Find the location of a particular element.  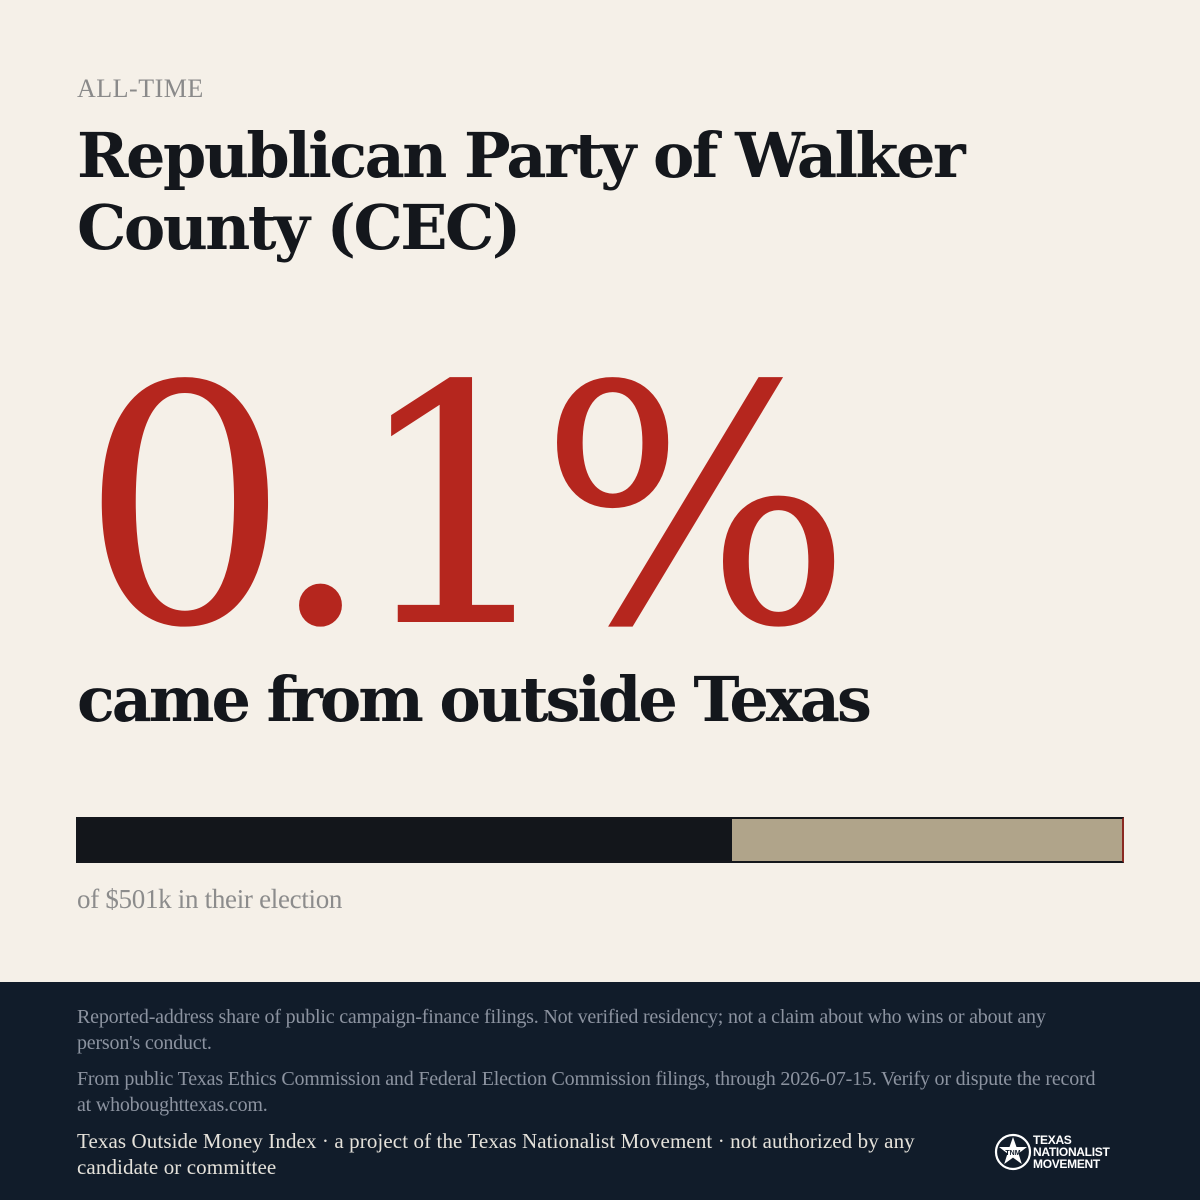

committee-title: Republican Party of Walker County (CEC) is located at coordinates (521, 191).